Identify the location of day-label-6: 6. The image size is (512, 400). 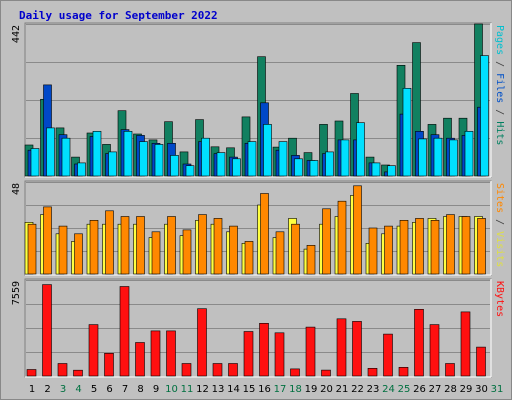
(109, 389).